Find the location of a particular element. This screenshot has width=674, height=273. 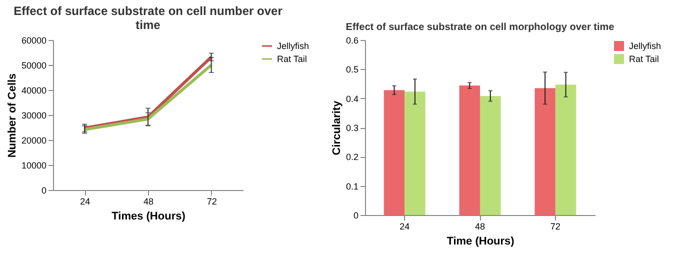

y-tick-label: 0.4 is located at coordinates (352, 99).